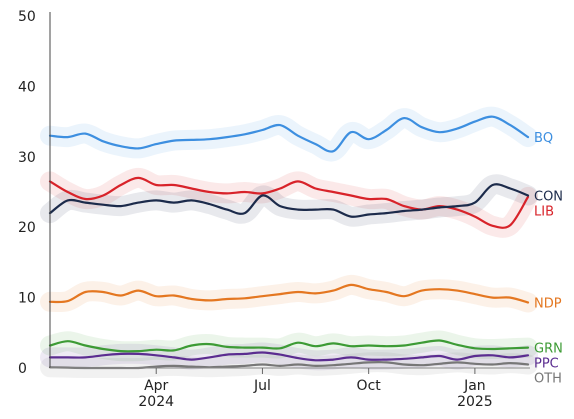 The image size is (574, 419). What do you see at coordinates (27, 158) in the screenshot?
I see `y-tick-label: 30` at bounding box center [27, 158].